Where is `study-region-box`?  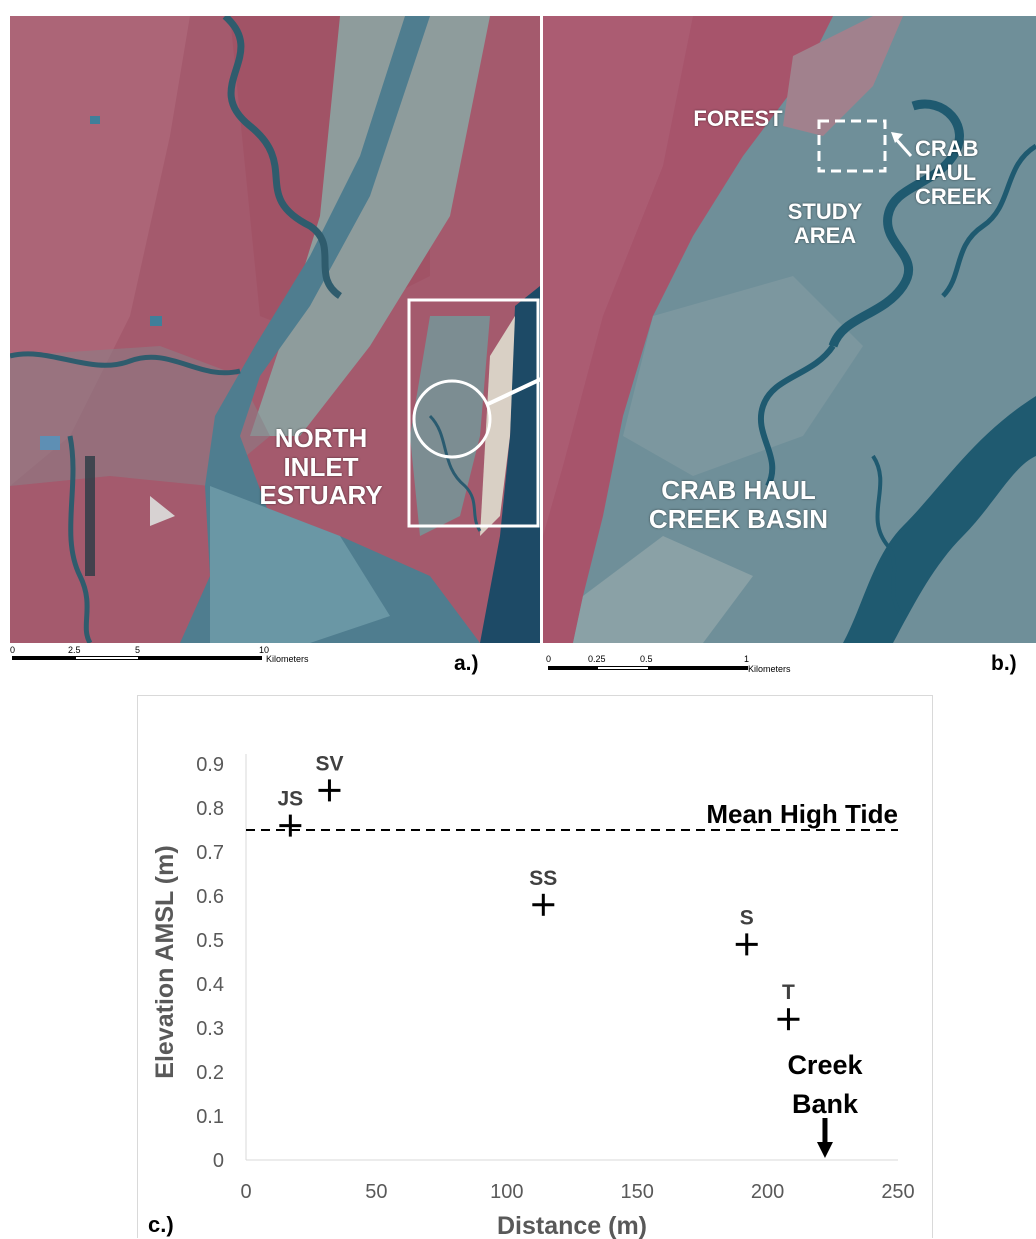 study-region-box is located at coordinates (473, 413).